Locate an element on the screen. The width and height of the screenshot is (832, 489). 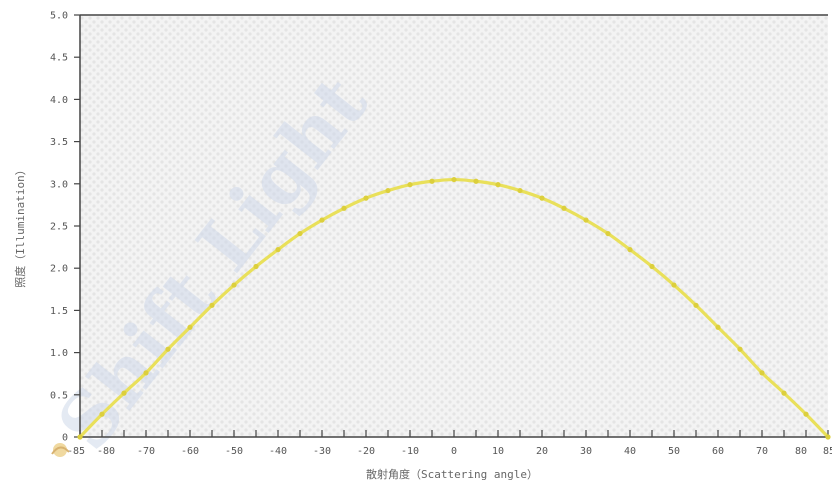
x-tick-label: -40 is located at coordinates (278, 451).